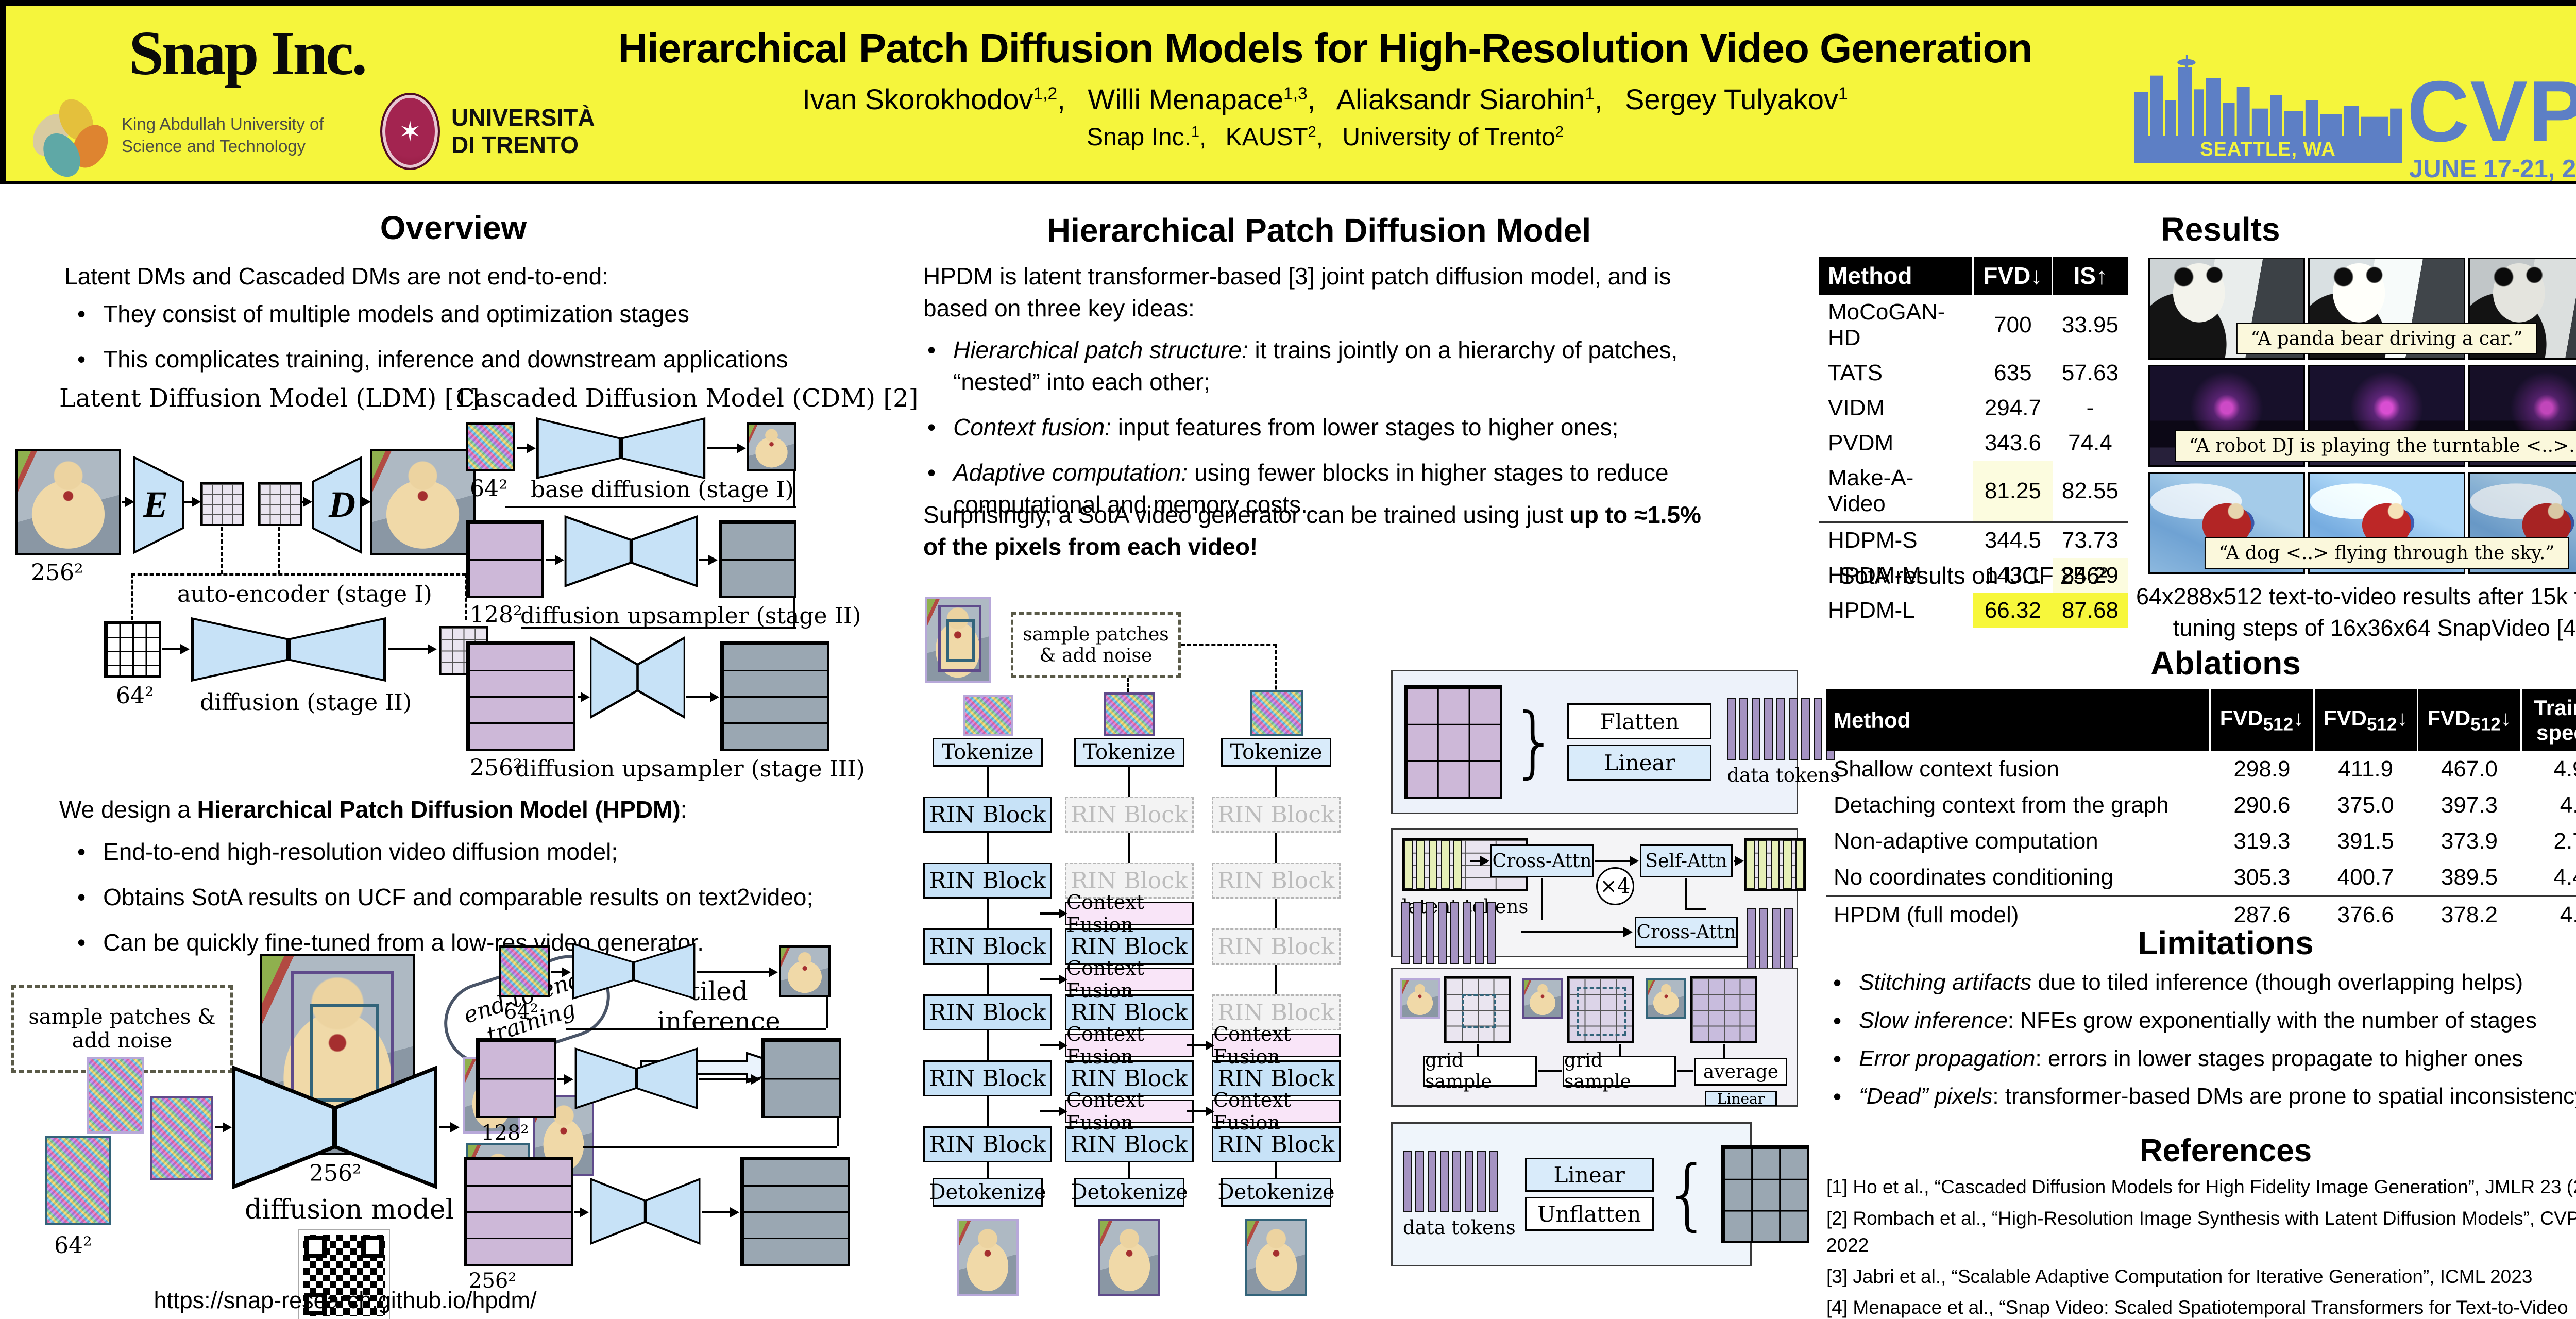  Describe the element at coordinates (1070, 473) in the screenshot. I see `list-item-lead: Adaptive computation:` at that location.